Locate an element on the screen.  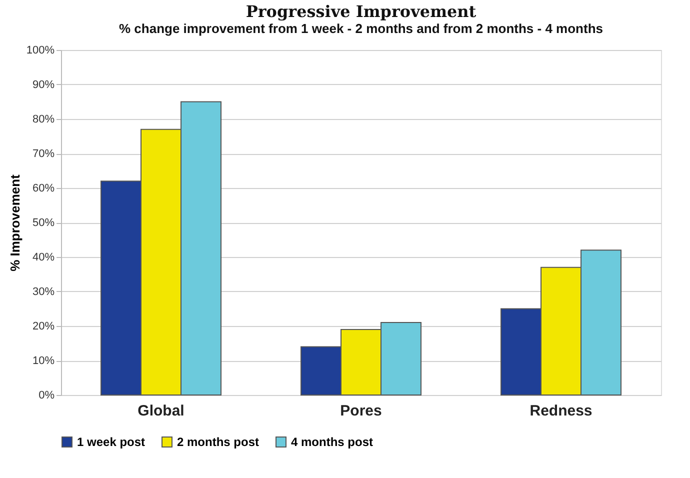
y-tick-label: 40% is located at coordinates (43, 258).